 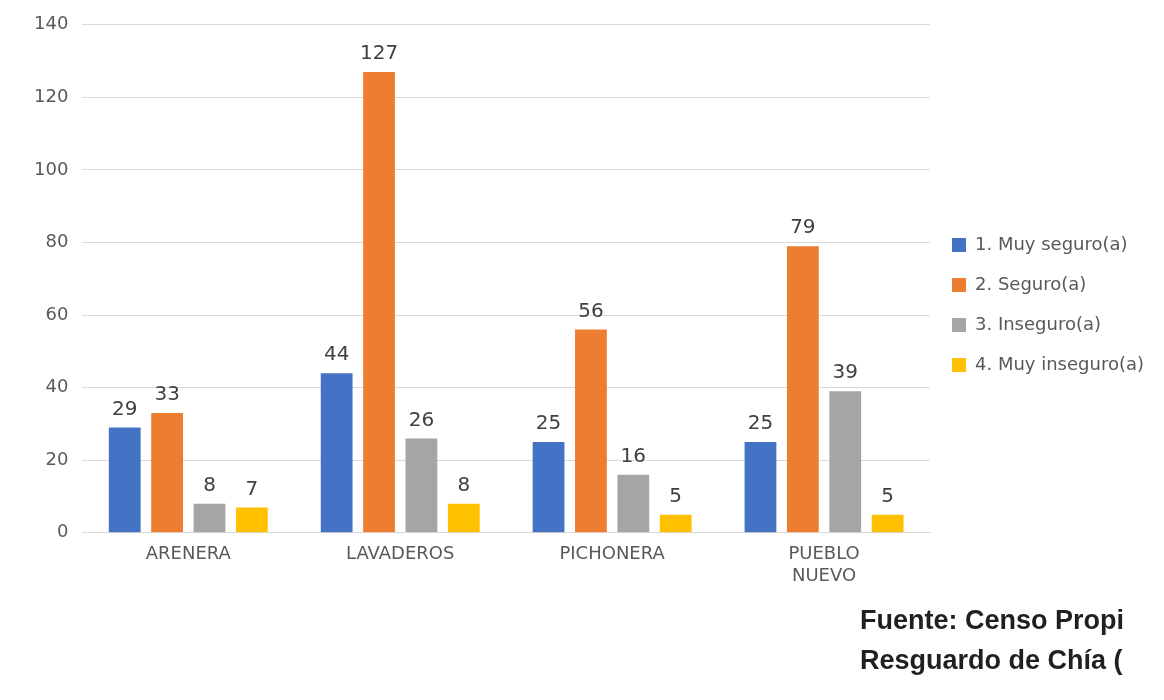 I want to click on y-tick-label: 20, so click(x=57, y=458).